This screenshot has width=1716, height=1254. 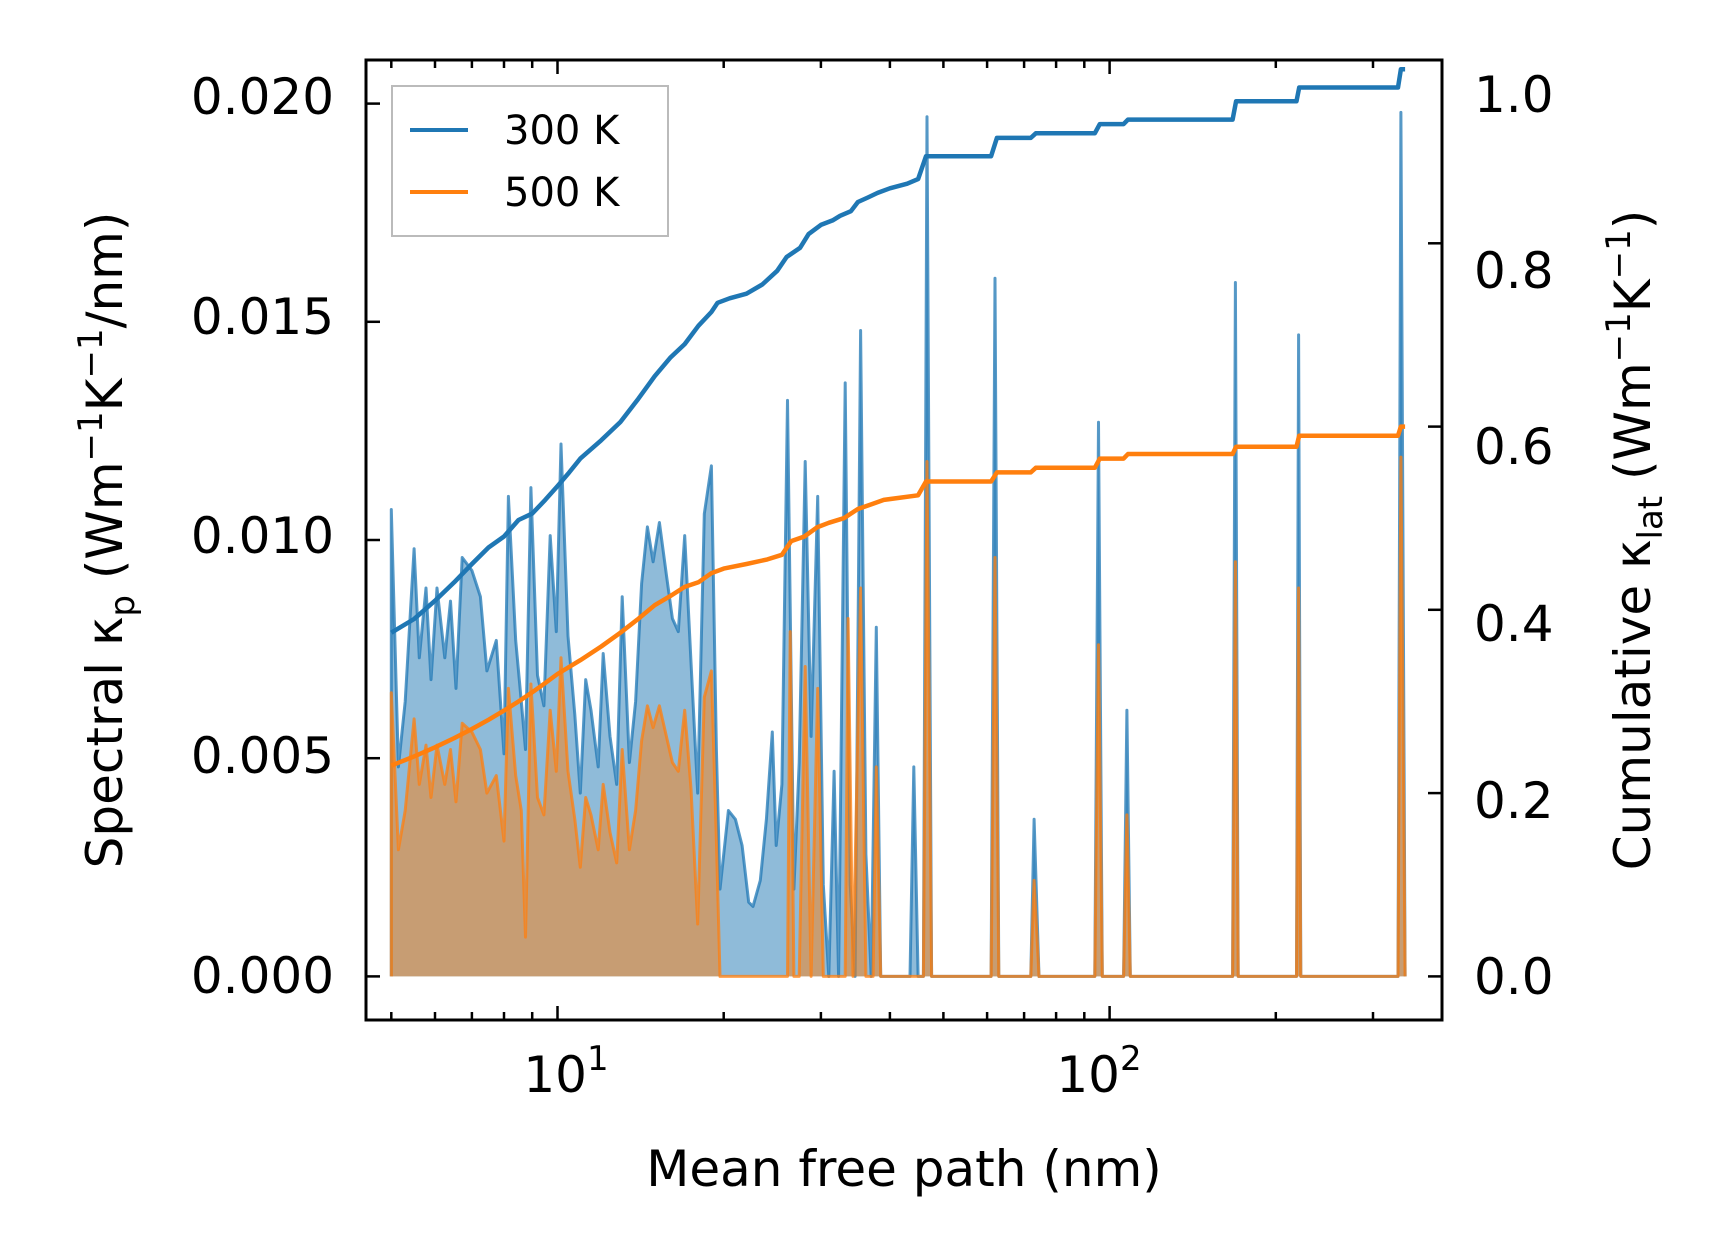 What do you see at coordinates (1514, 977) in the screenshot?
I see `right-tick-label-0: 0.0` at bounding box center [1514, 977].